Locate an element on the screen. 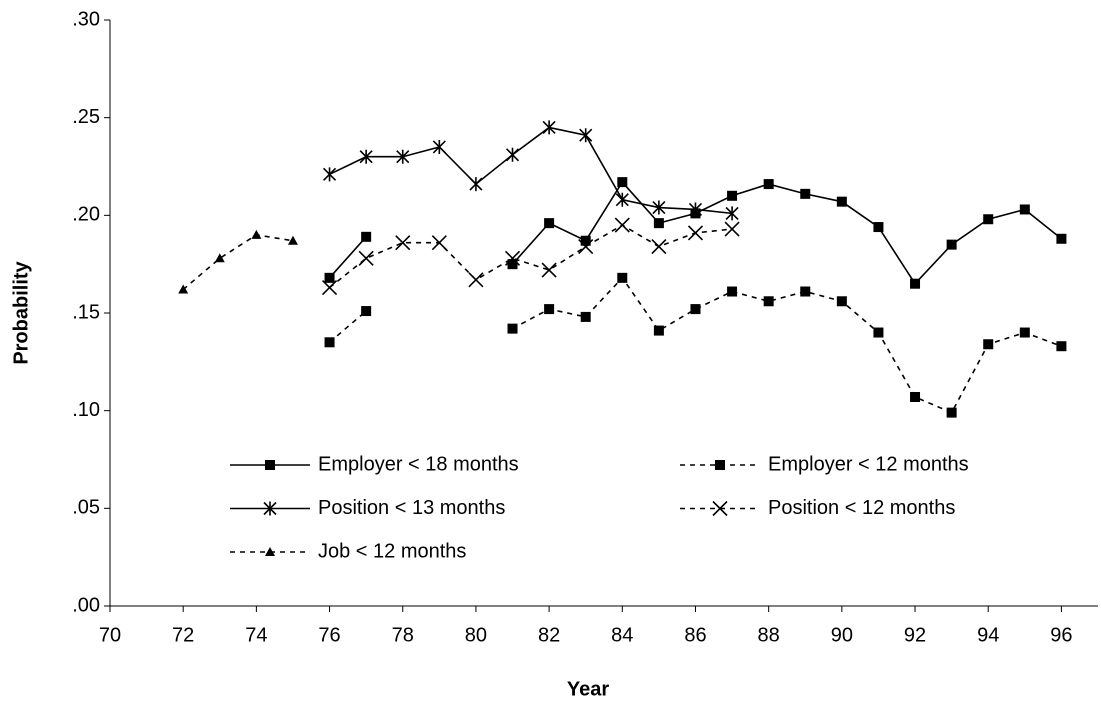  y-tick-label: .00 is located at coordinates (86, 605).